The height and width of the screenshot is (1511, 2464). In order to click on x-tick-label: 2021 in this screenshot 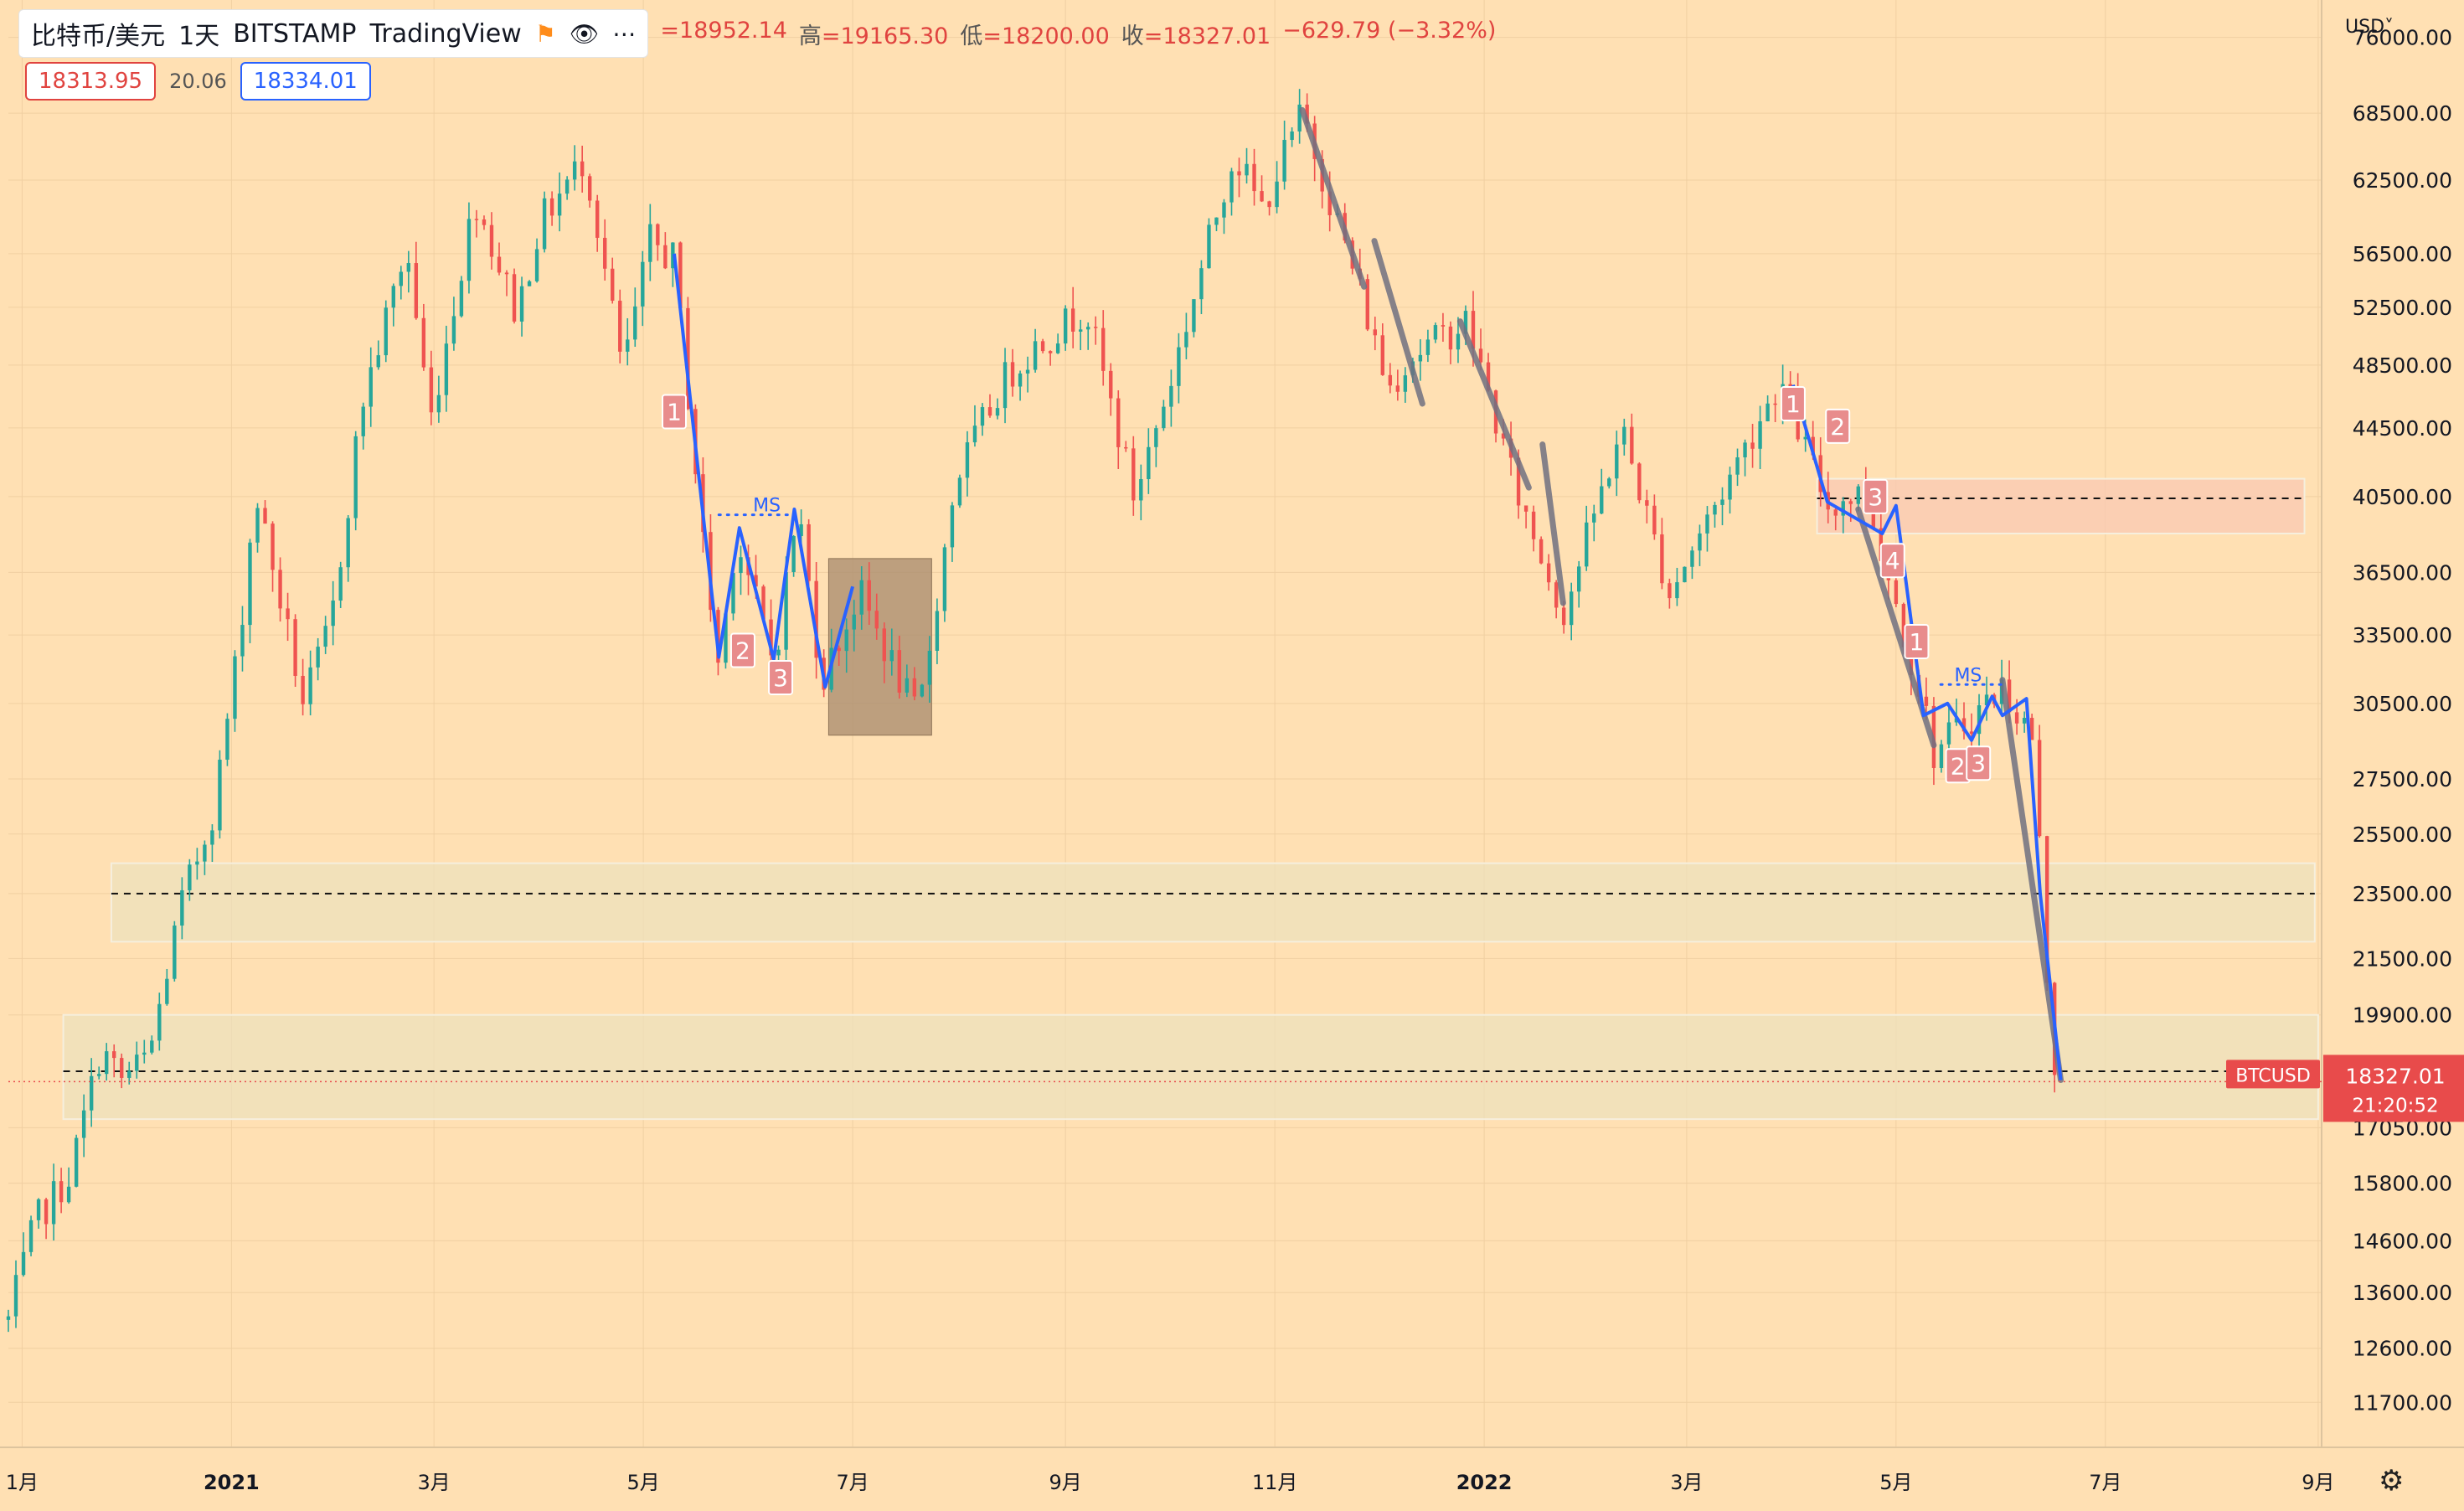, I will do `click(232, 1482)`.